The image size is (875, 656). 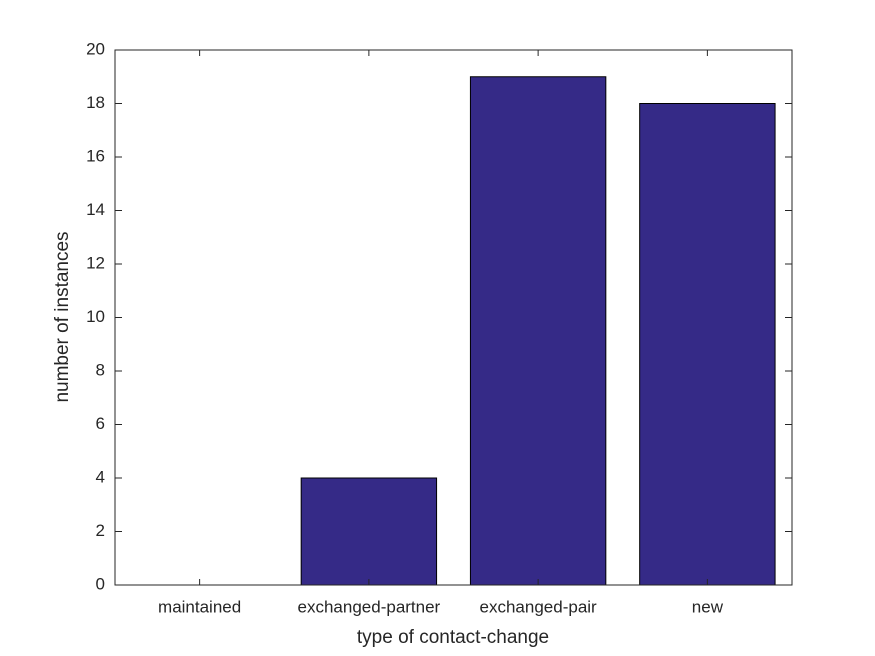 What do you see at coordinates (100, 369) in the screenshot?
I see `y-tick-label: 8` at bounding box center [100, 369].